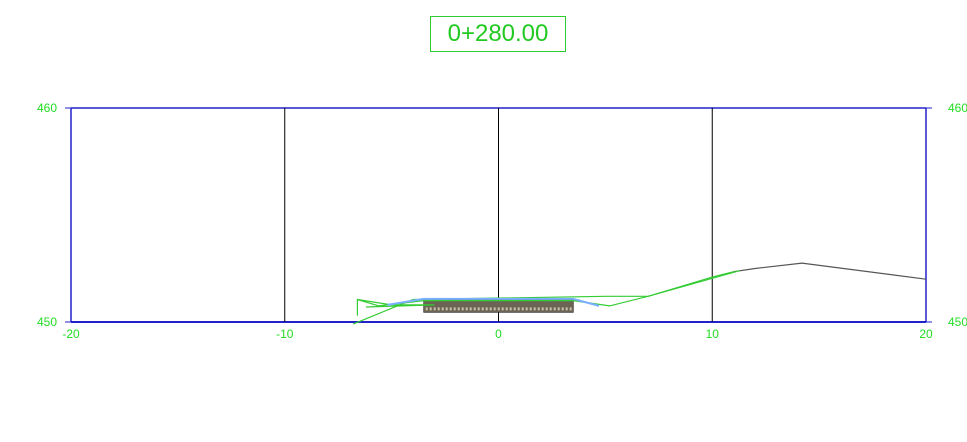  Describe the element at coordinates (71, 334) in the screenshot. I see `x-tick-label: -20` at that location.